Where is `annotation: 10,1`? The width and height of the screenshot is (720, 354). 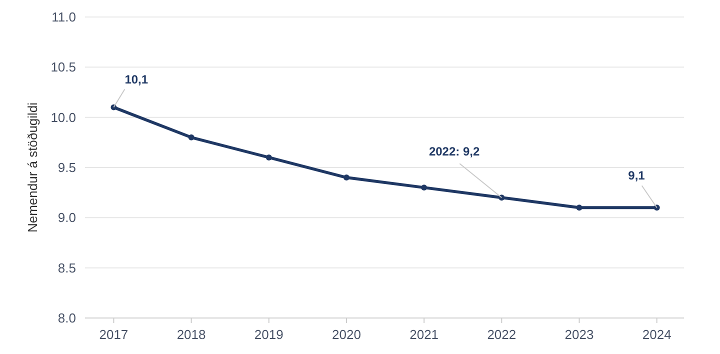 annotation: 10,1 is located at coordinates (136, 79).